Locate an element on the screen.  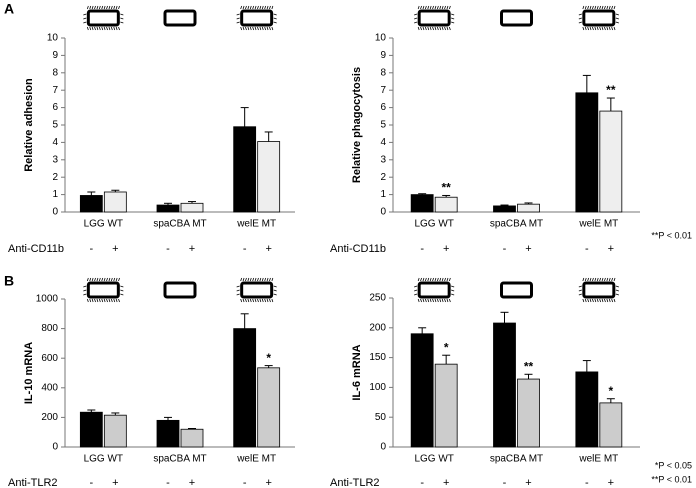
y-tick-label: 6 is located at coordinates (383, 107).